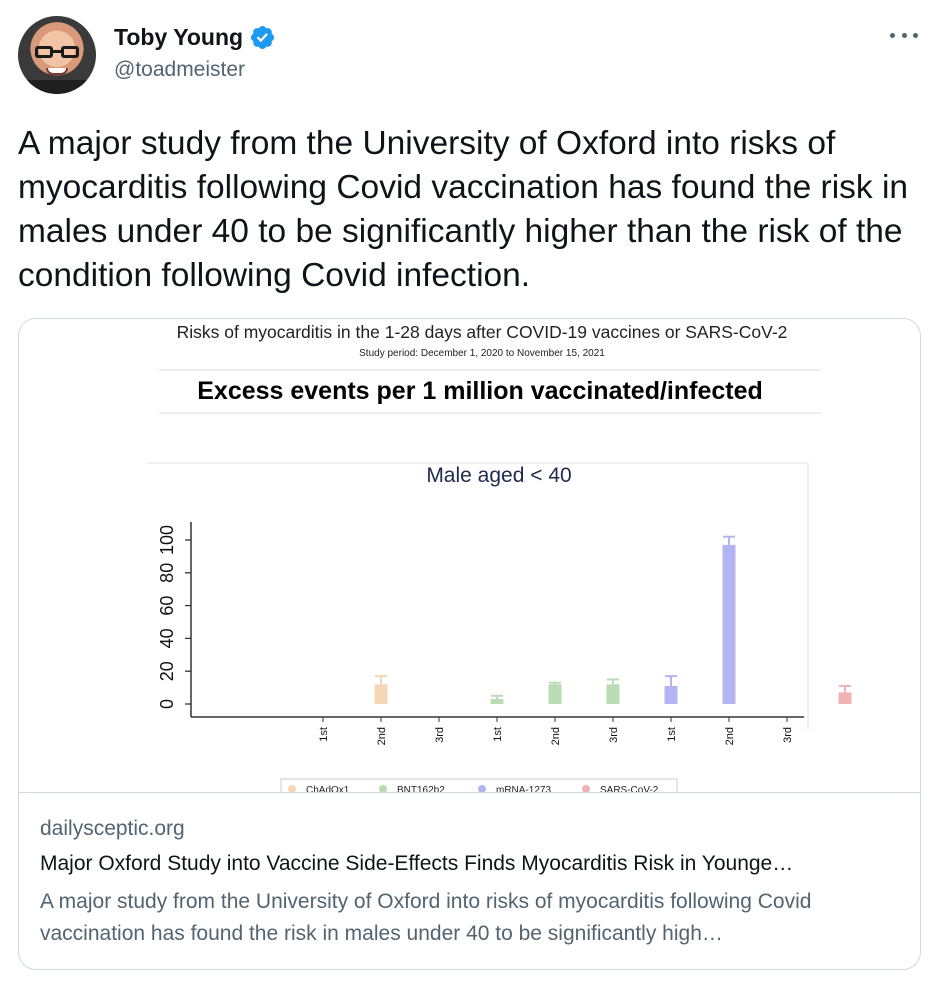 This screenshot has width=936, height=984. What do you see at coordinates (57, 87) in the screenshot?
I see `shirt-graphic` at bounding box center [57, 87].